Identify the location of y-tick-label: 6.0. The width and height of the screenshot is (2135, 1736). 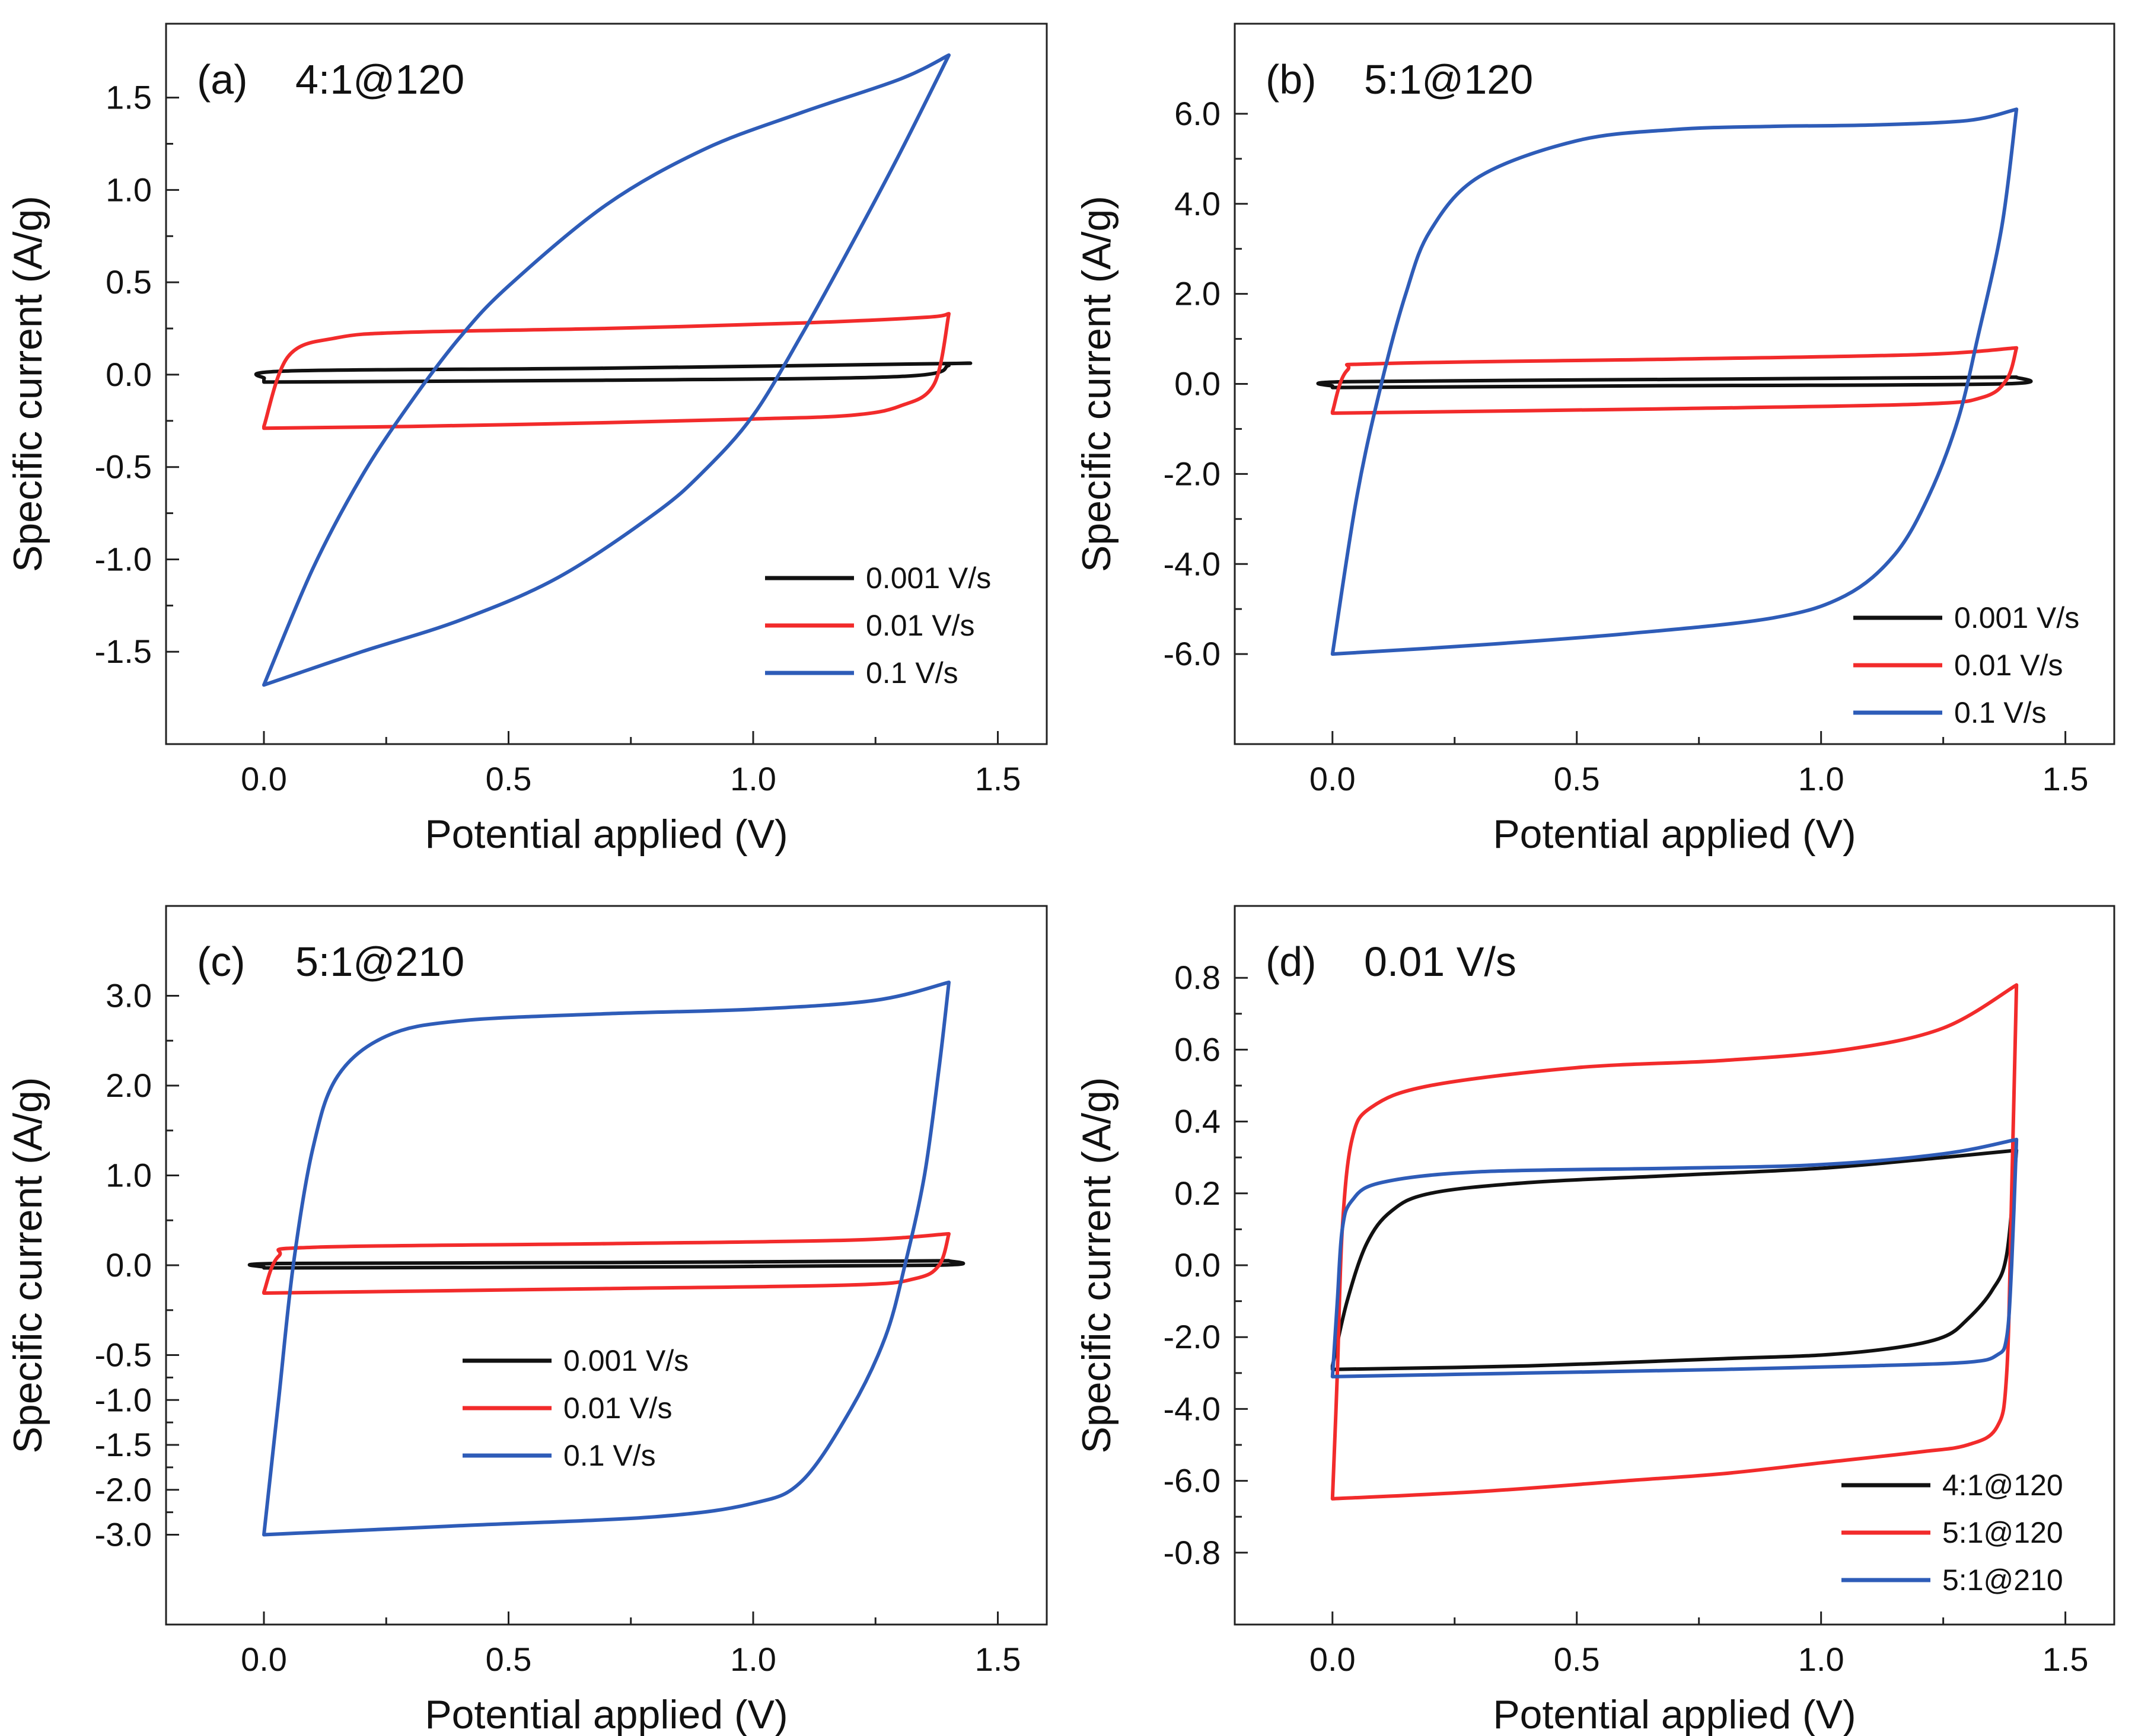
(1198, 114).